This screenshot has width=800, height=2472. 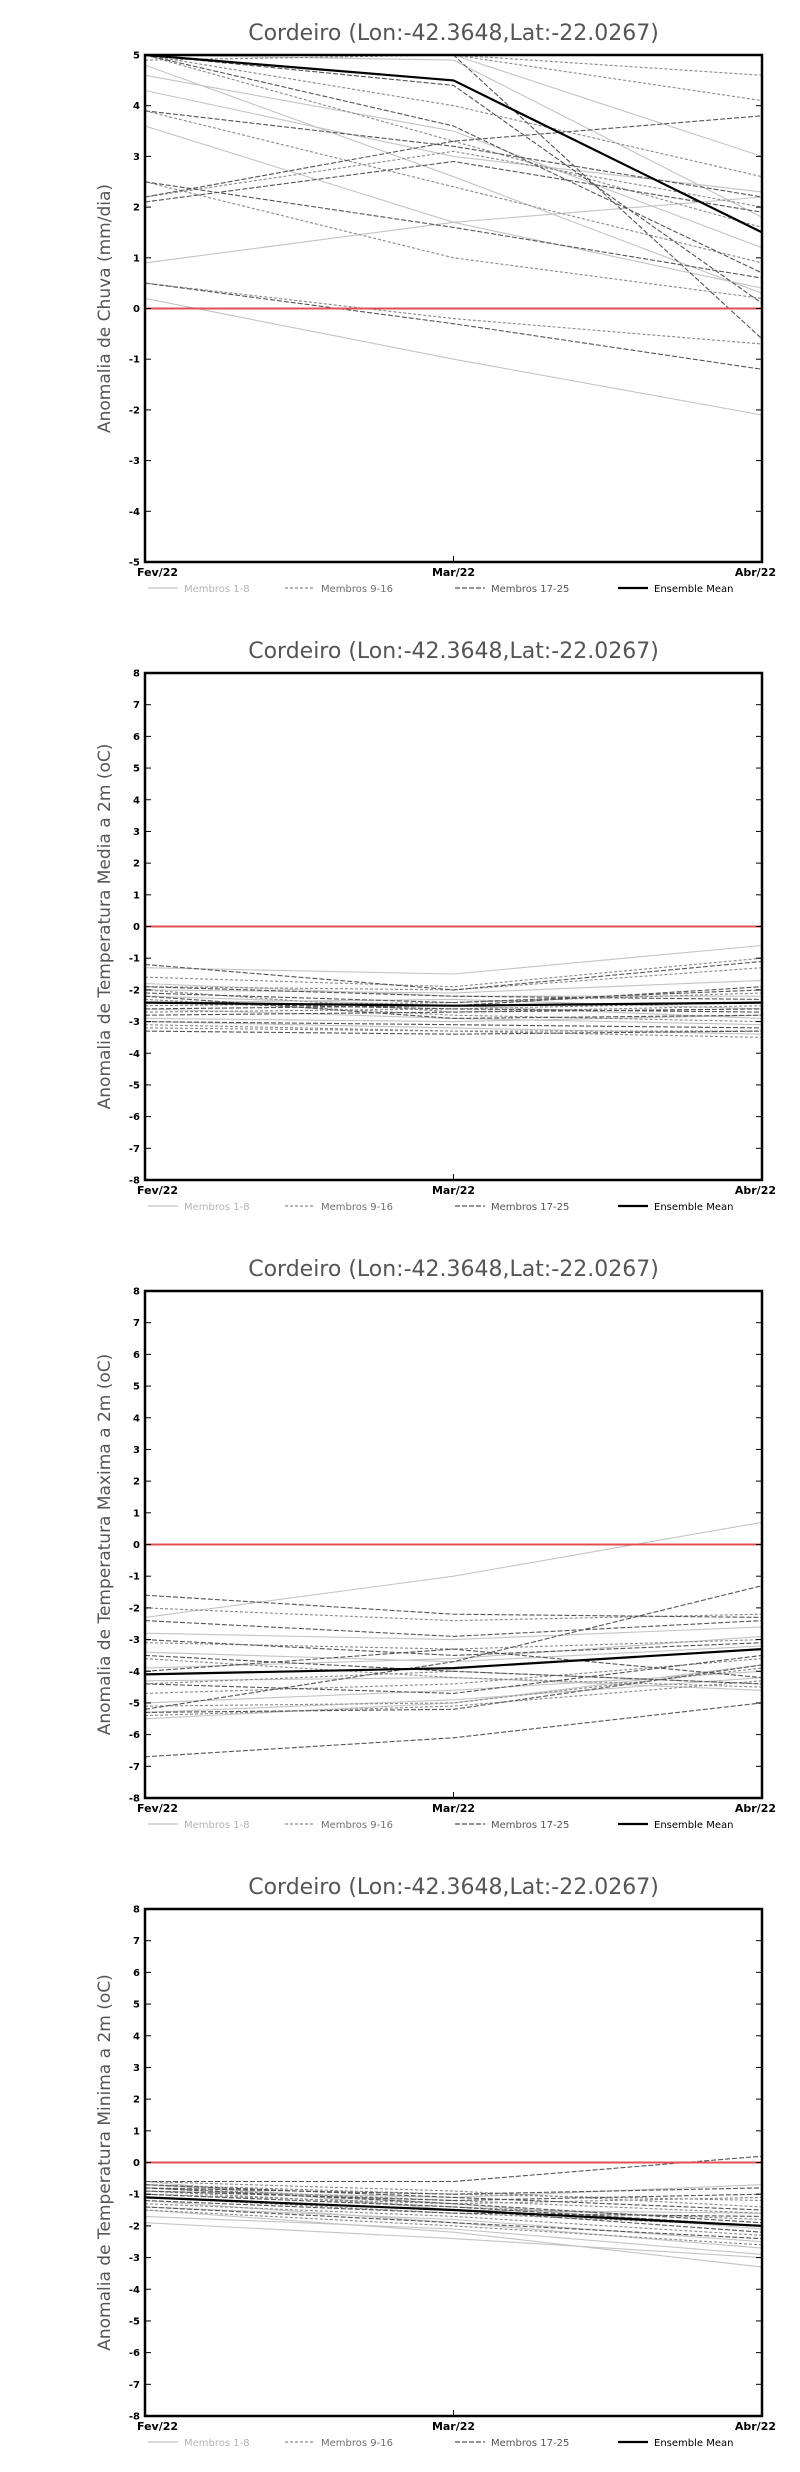 What do you see at coordinates (136, 1910) in the screenshot?
I see `y-tick-label: 8` at bounding box center [136, 1910].